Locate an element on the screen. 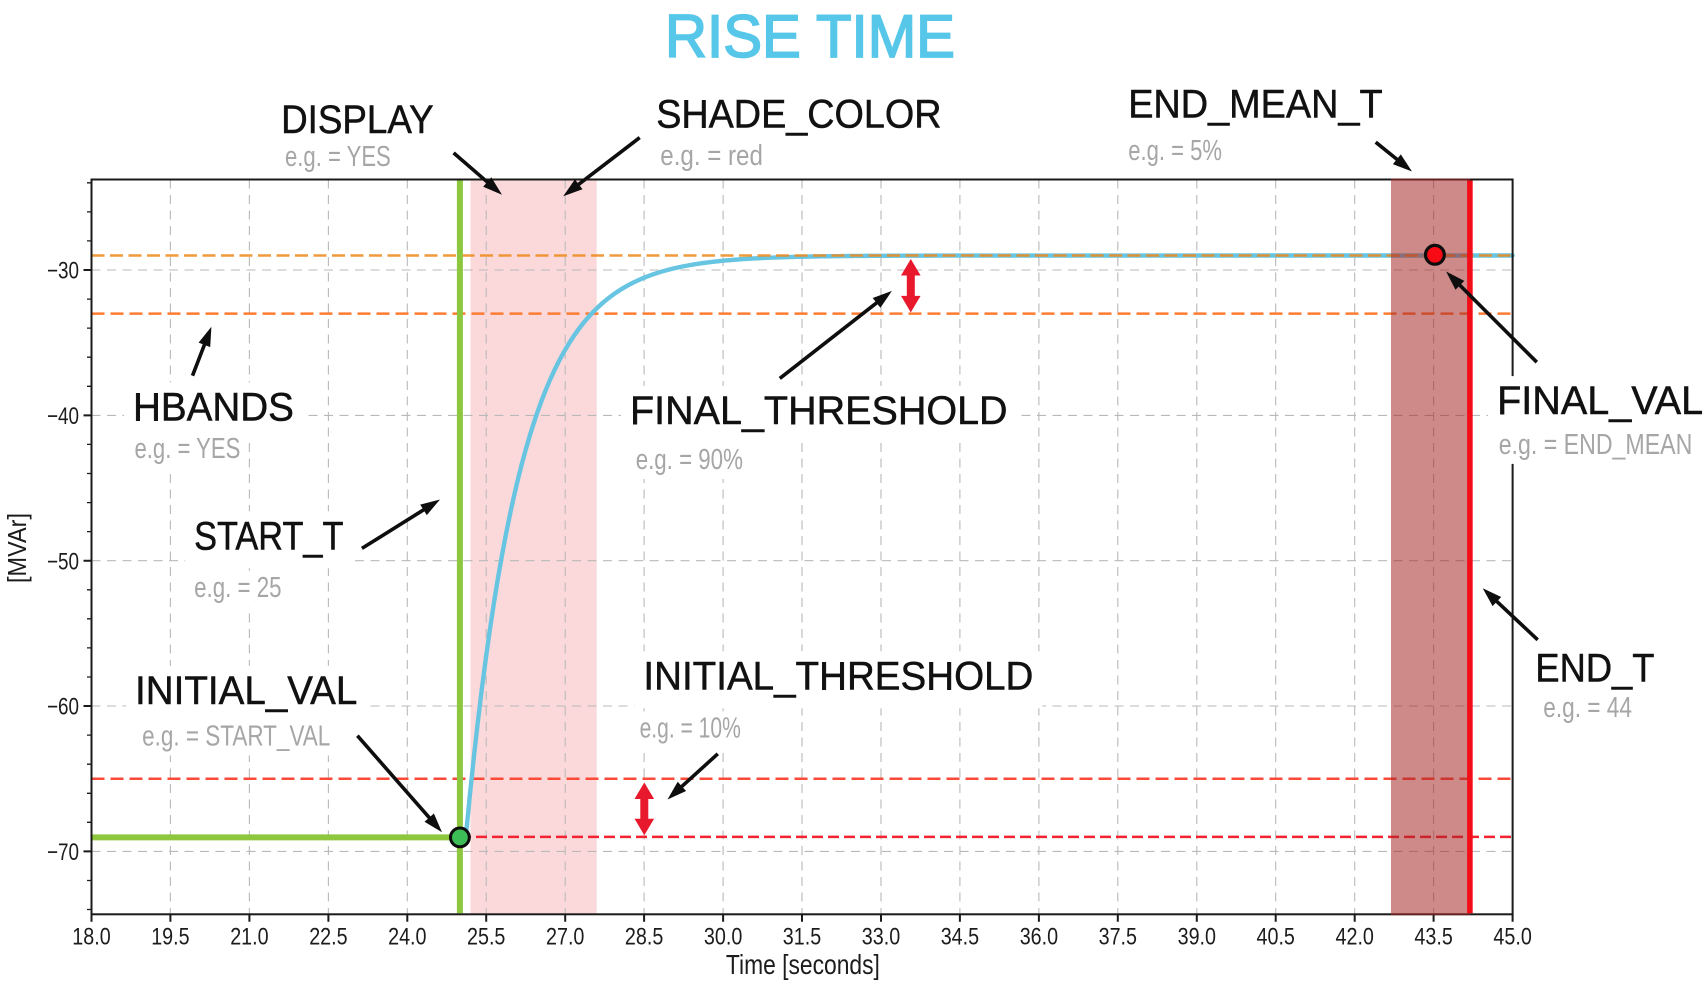  svg-text: INITIAL_THRESHOLD is located at coordinates (838, 676).